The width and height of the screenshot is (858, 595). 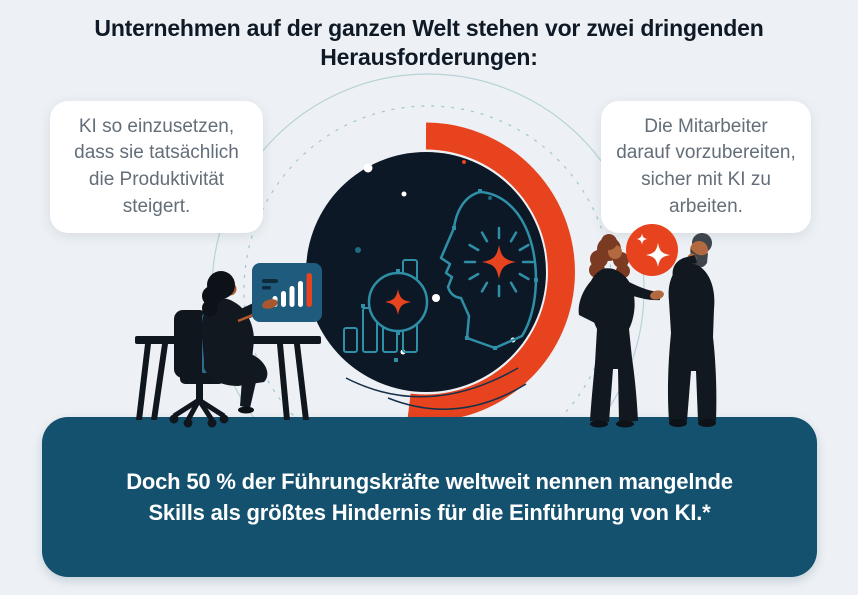 I want to click on dark-sphere, so click(x=426, y=272).